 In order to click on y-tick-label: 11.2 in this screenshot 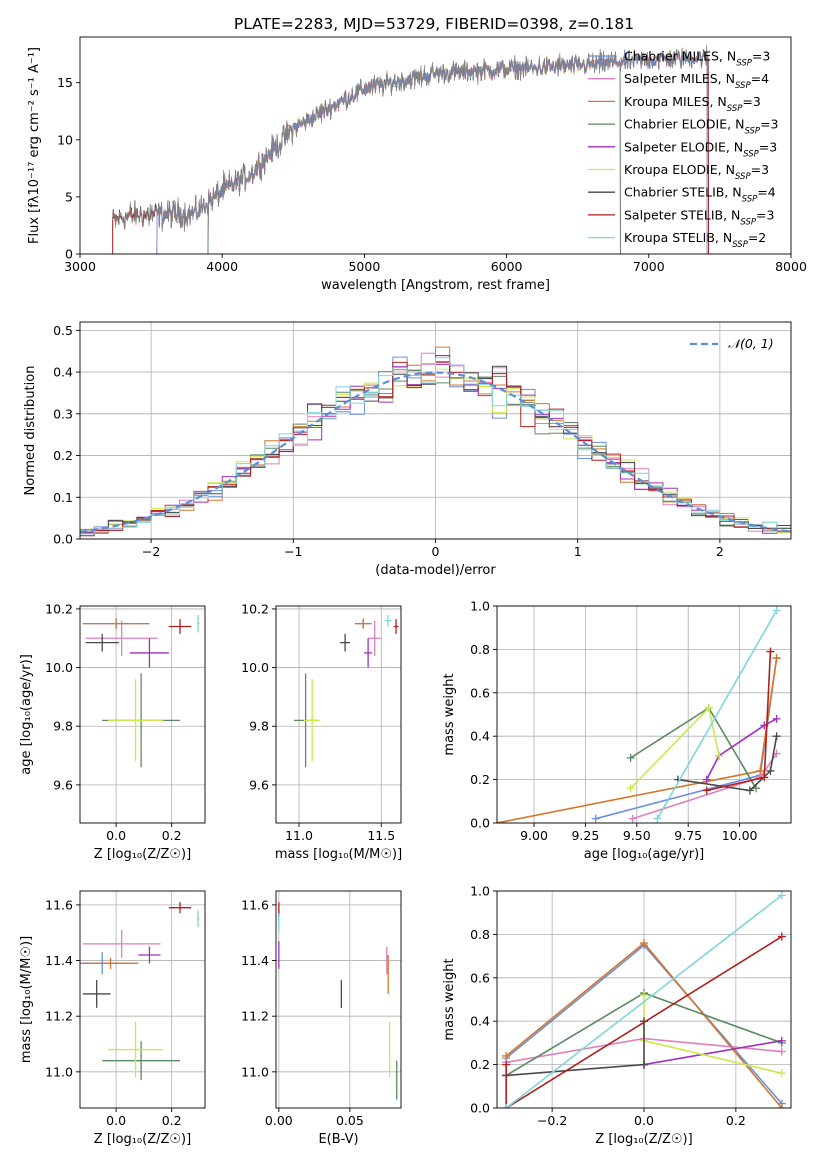, I will do `click(255, 1016)`.